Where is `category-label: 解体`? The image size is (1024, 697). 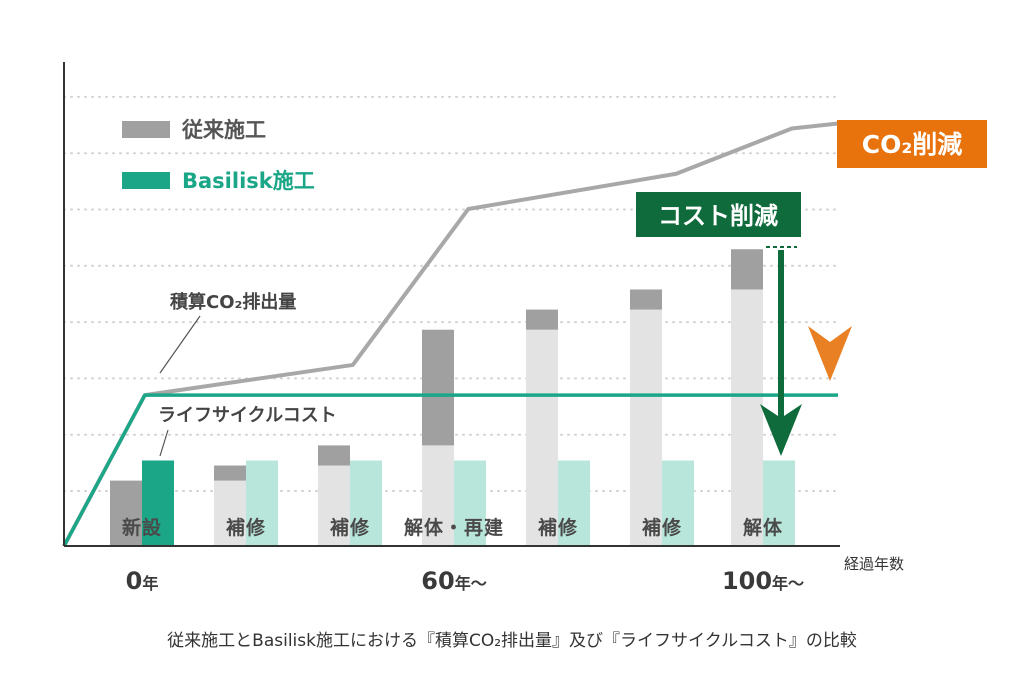
category-label: 解体 is located at coordinates (763, 527).